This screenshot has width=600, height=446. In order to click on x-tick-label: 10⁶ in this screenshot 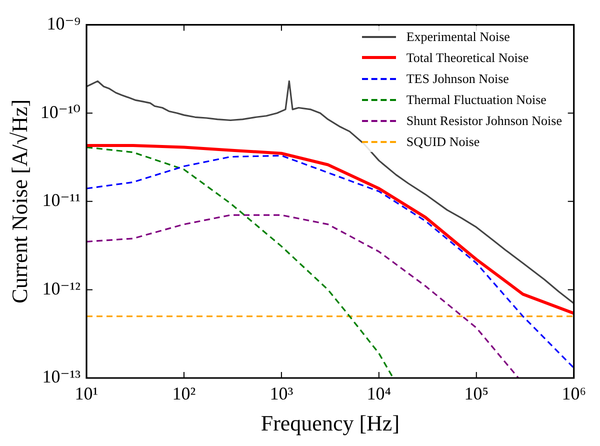, I will do `click(574, 394)`.